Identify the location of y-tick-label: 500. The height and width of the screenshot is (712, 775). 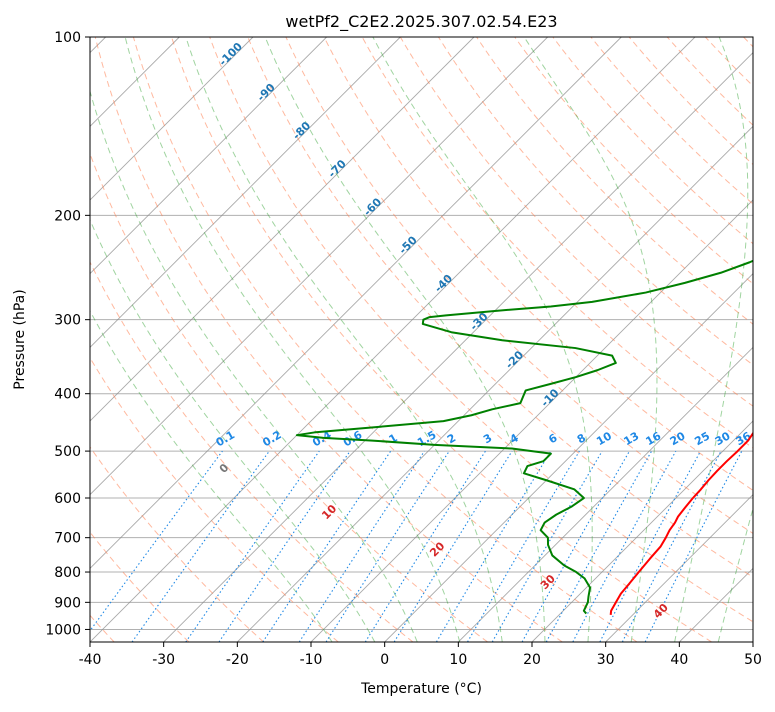
(67, 452).